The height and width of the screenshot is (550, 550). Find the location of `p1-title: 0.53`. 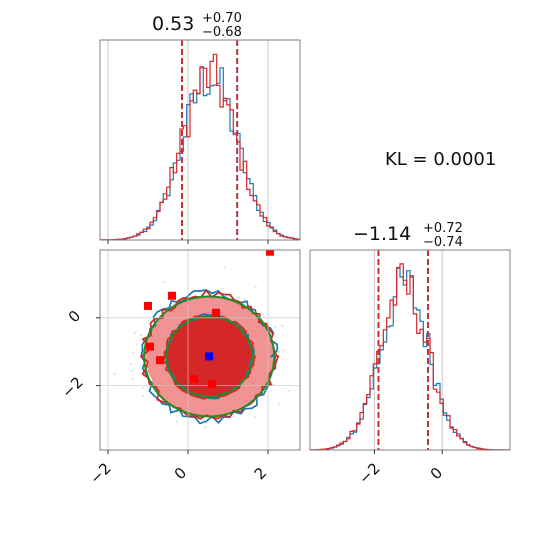

p1-title: 0.53 is located at coordinates (173, 24).